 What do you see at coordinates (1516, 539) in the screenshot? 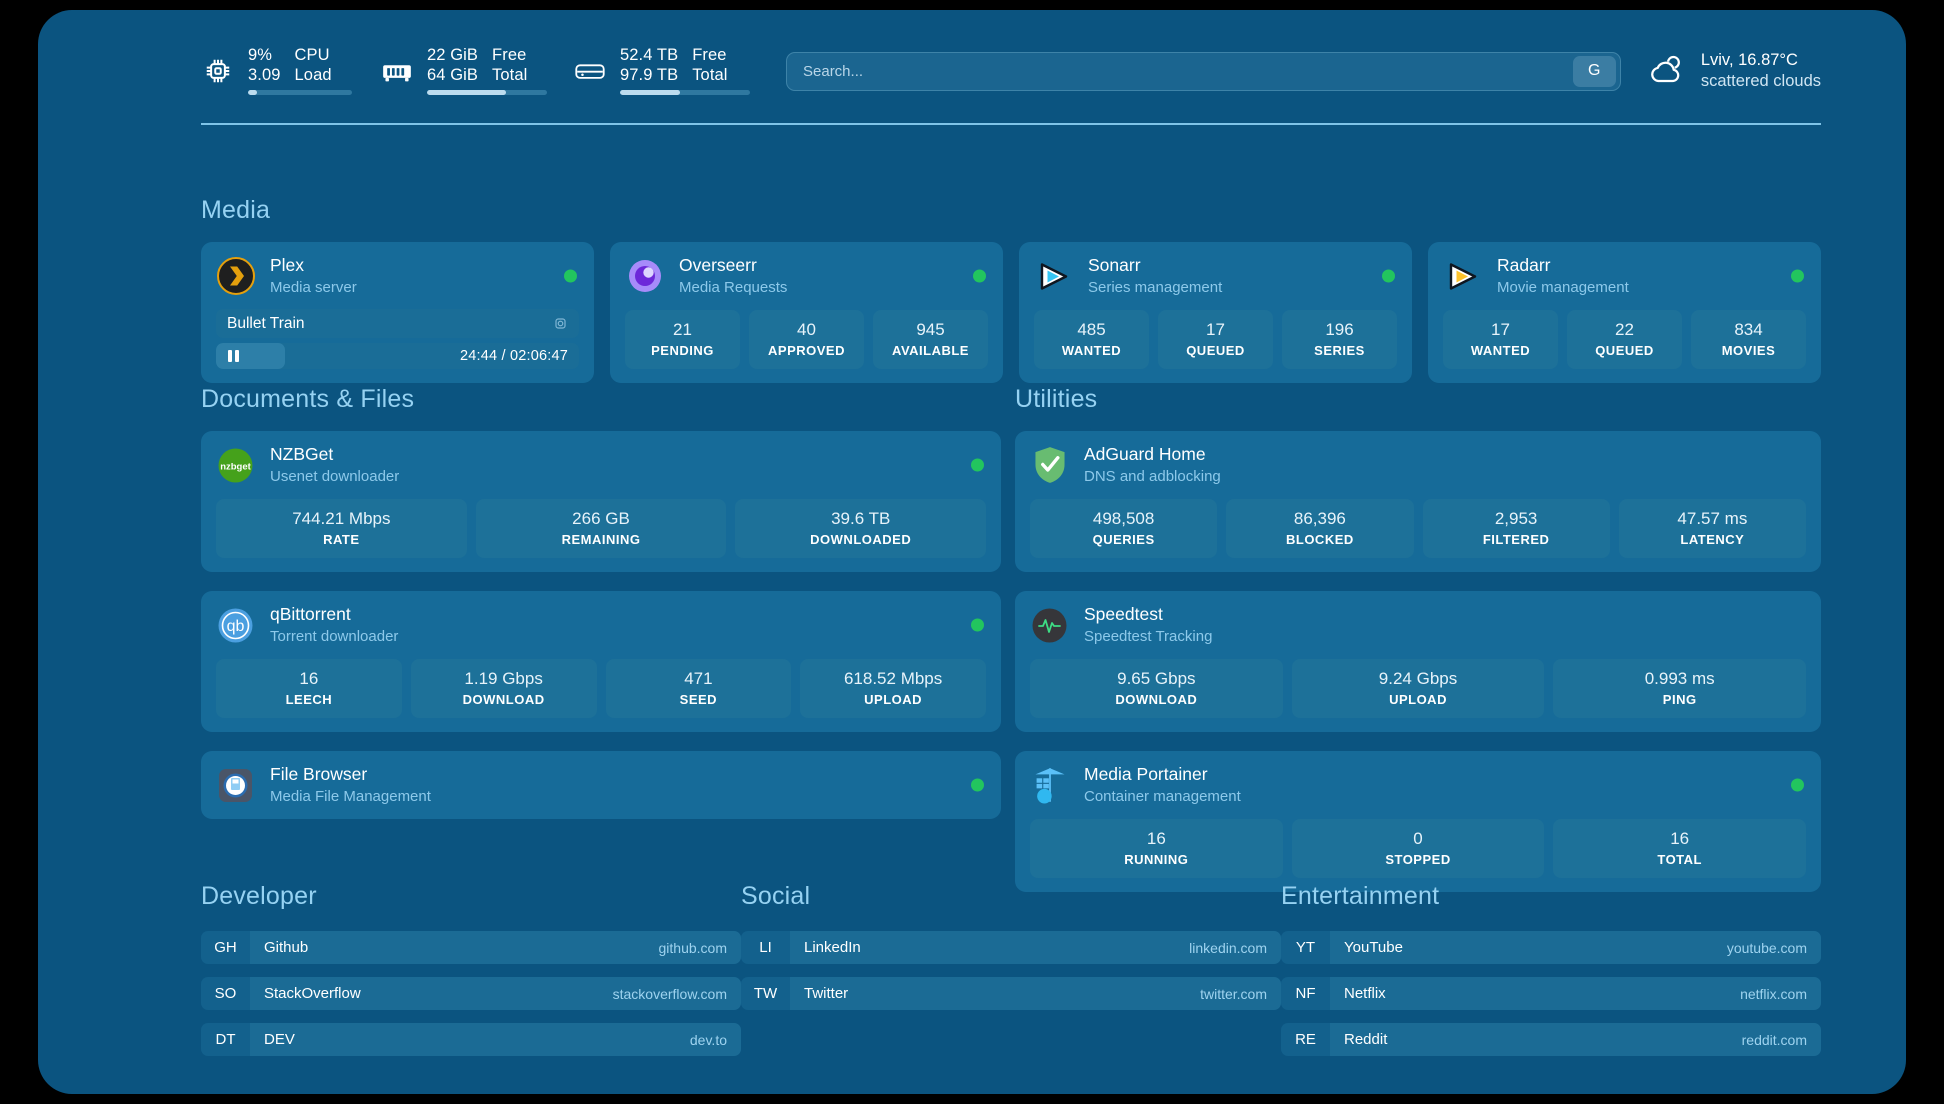
I see `stat-label: FILTERED` at bounding box center [1516, 539].